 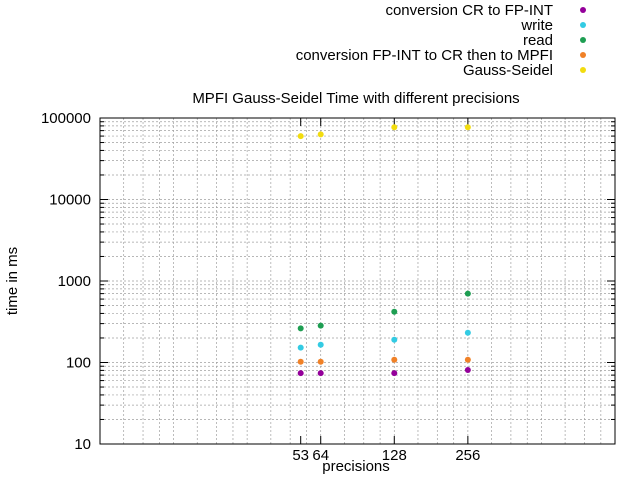 What do you see at coordinates (384, 250) in the screenshot?
I see `data-points` at bounding box center [384, 250].